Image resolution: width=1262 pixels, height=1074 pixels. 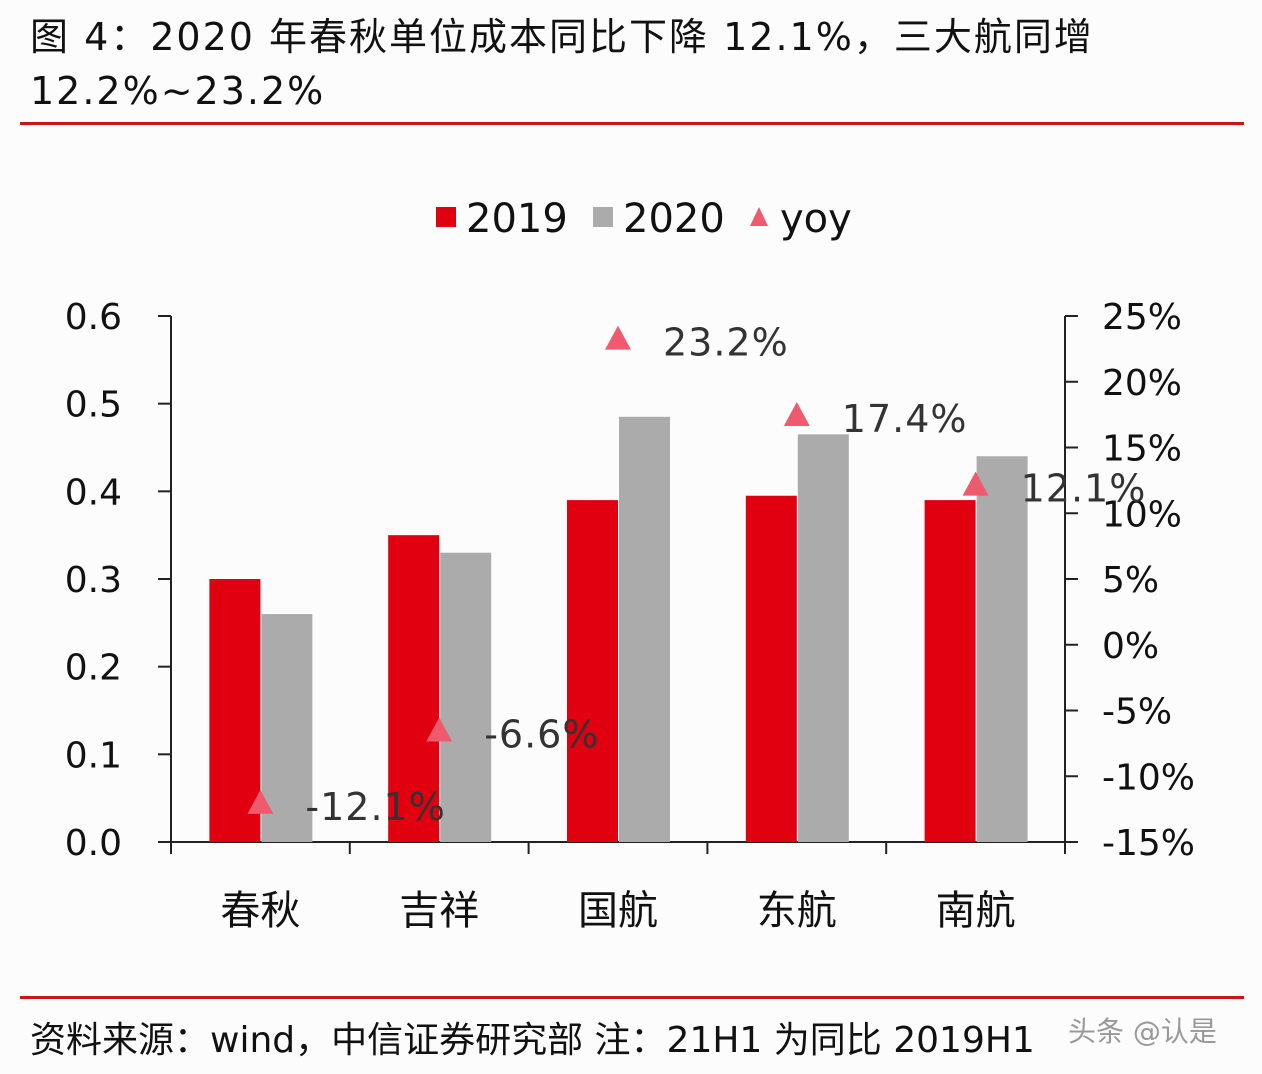 What do you see at coordinates (632, 123) in the screenshot?
I see `top-rule` at bounding box center [632, 123].